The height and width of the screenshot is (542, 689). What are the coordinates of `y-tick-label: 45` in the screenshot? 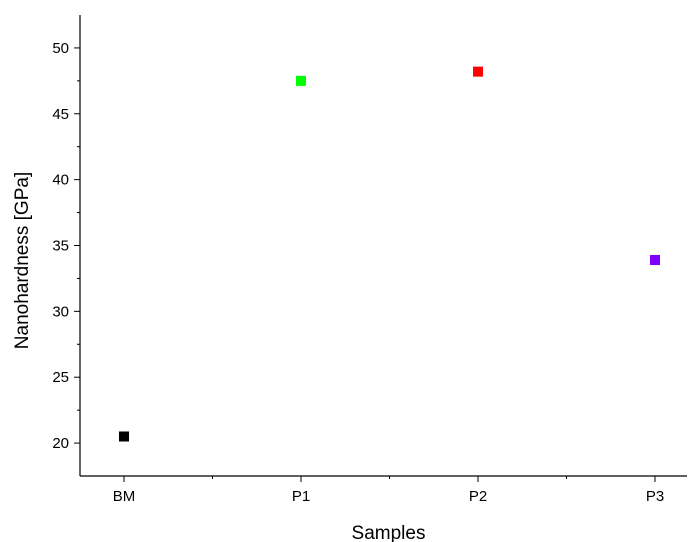 It's located at (60, 114).